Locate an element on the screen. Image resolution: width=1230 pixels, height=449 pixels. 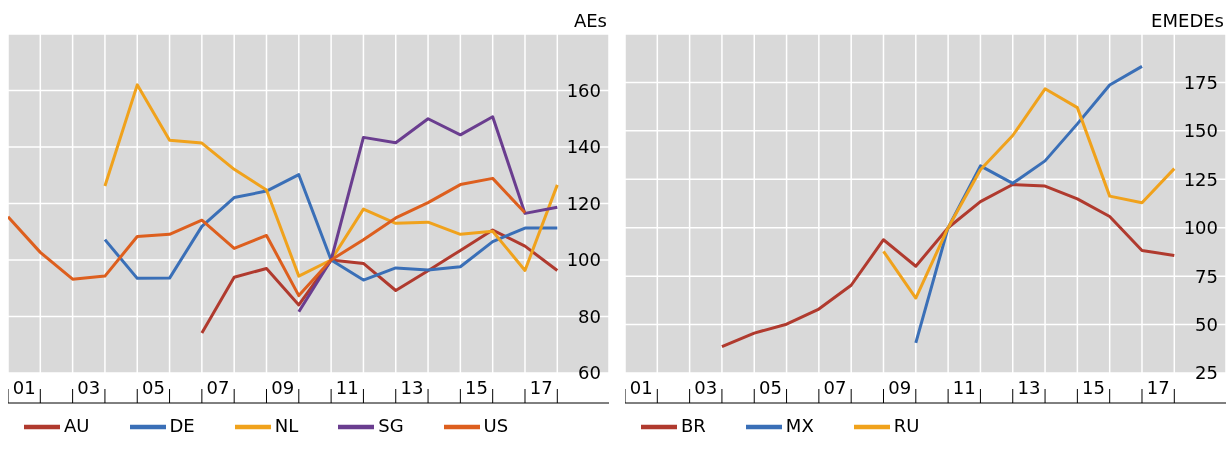
legend-label: US is located at coordinates (496, 425).